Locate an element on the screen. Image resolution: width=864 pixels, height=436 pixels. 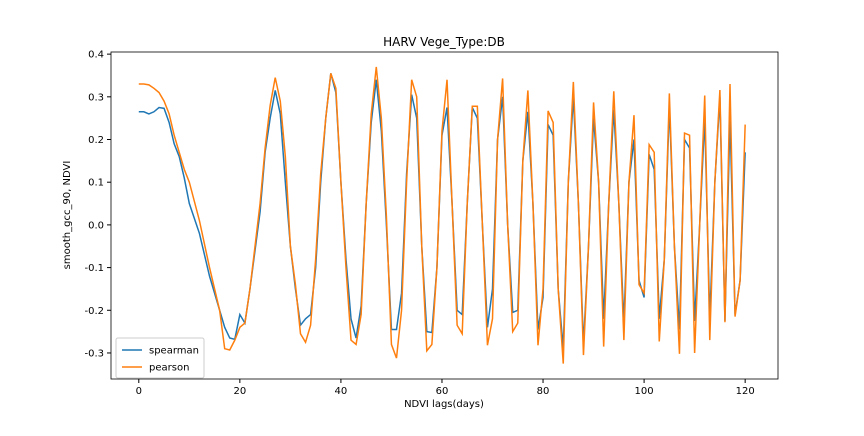
x-tick-label: 20 is located at coordinates (239, 391).